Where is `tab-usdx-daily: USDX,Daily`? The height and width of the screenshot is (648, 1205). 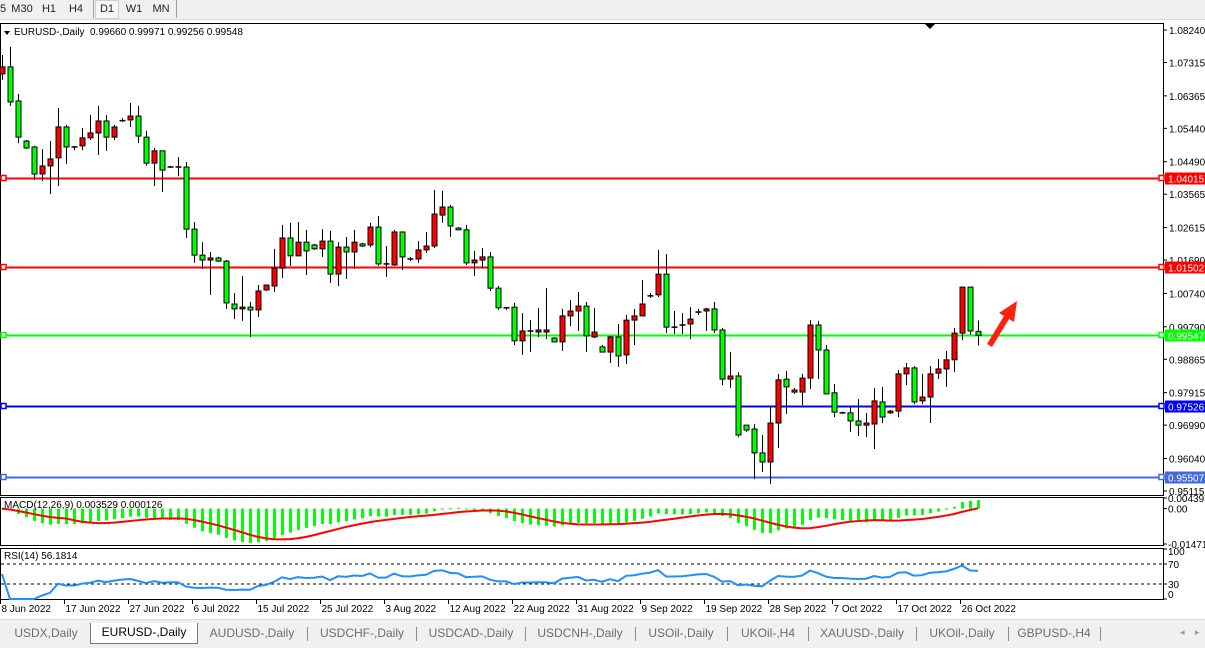
tab-usdx-daily: USDX,Daily is located at coordinates (46, 633).